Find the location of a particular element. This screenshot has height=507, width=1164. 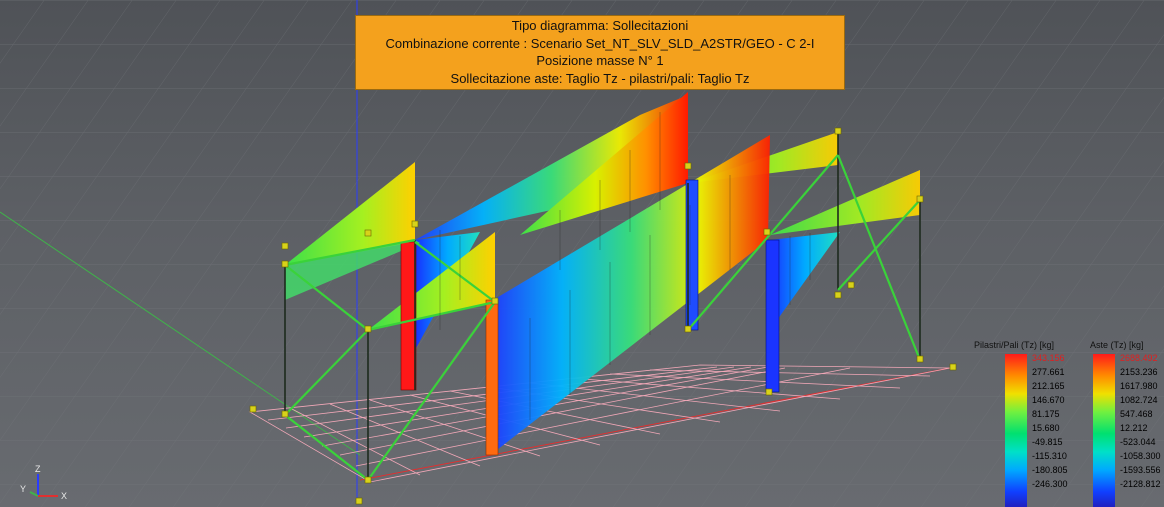

column-orange is located at coordinates (492, 377).